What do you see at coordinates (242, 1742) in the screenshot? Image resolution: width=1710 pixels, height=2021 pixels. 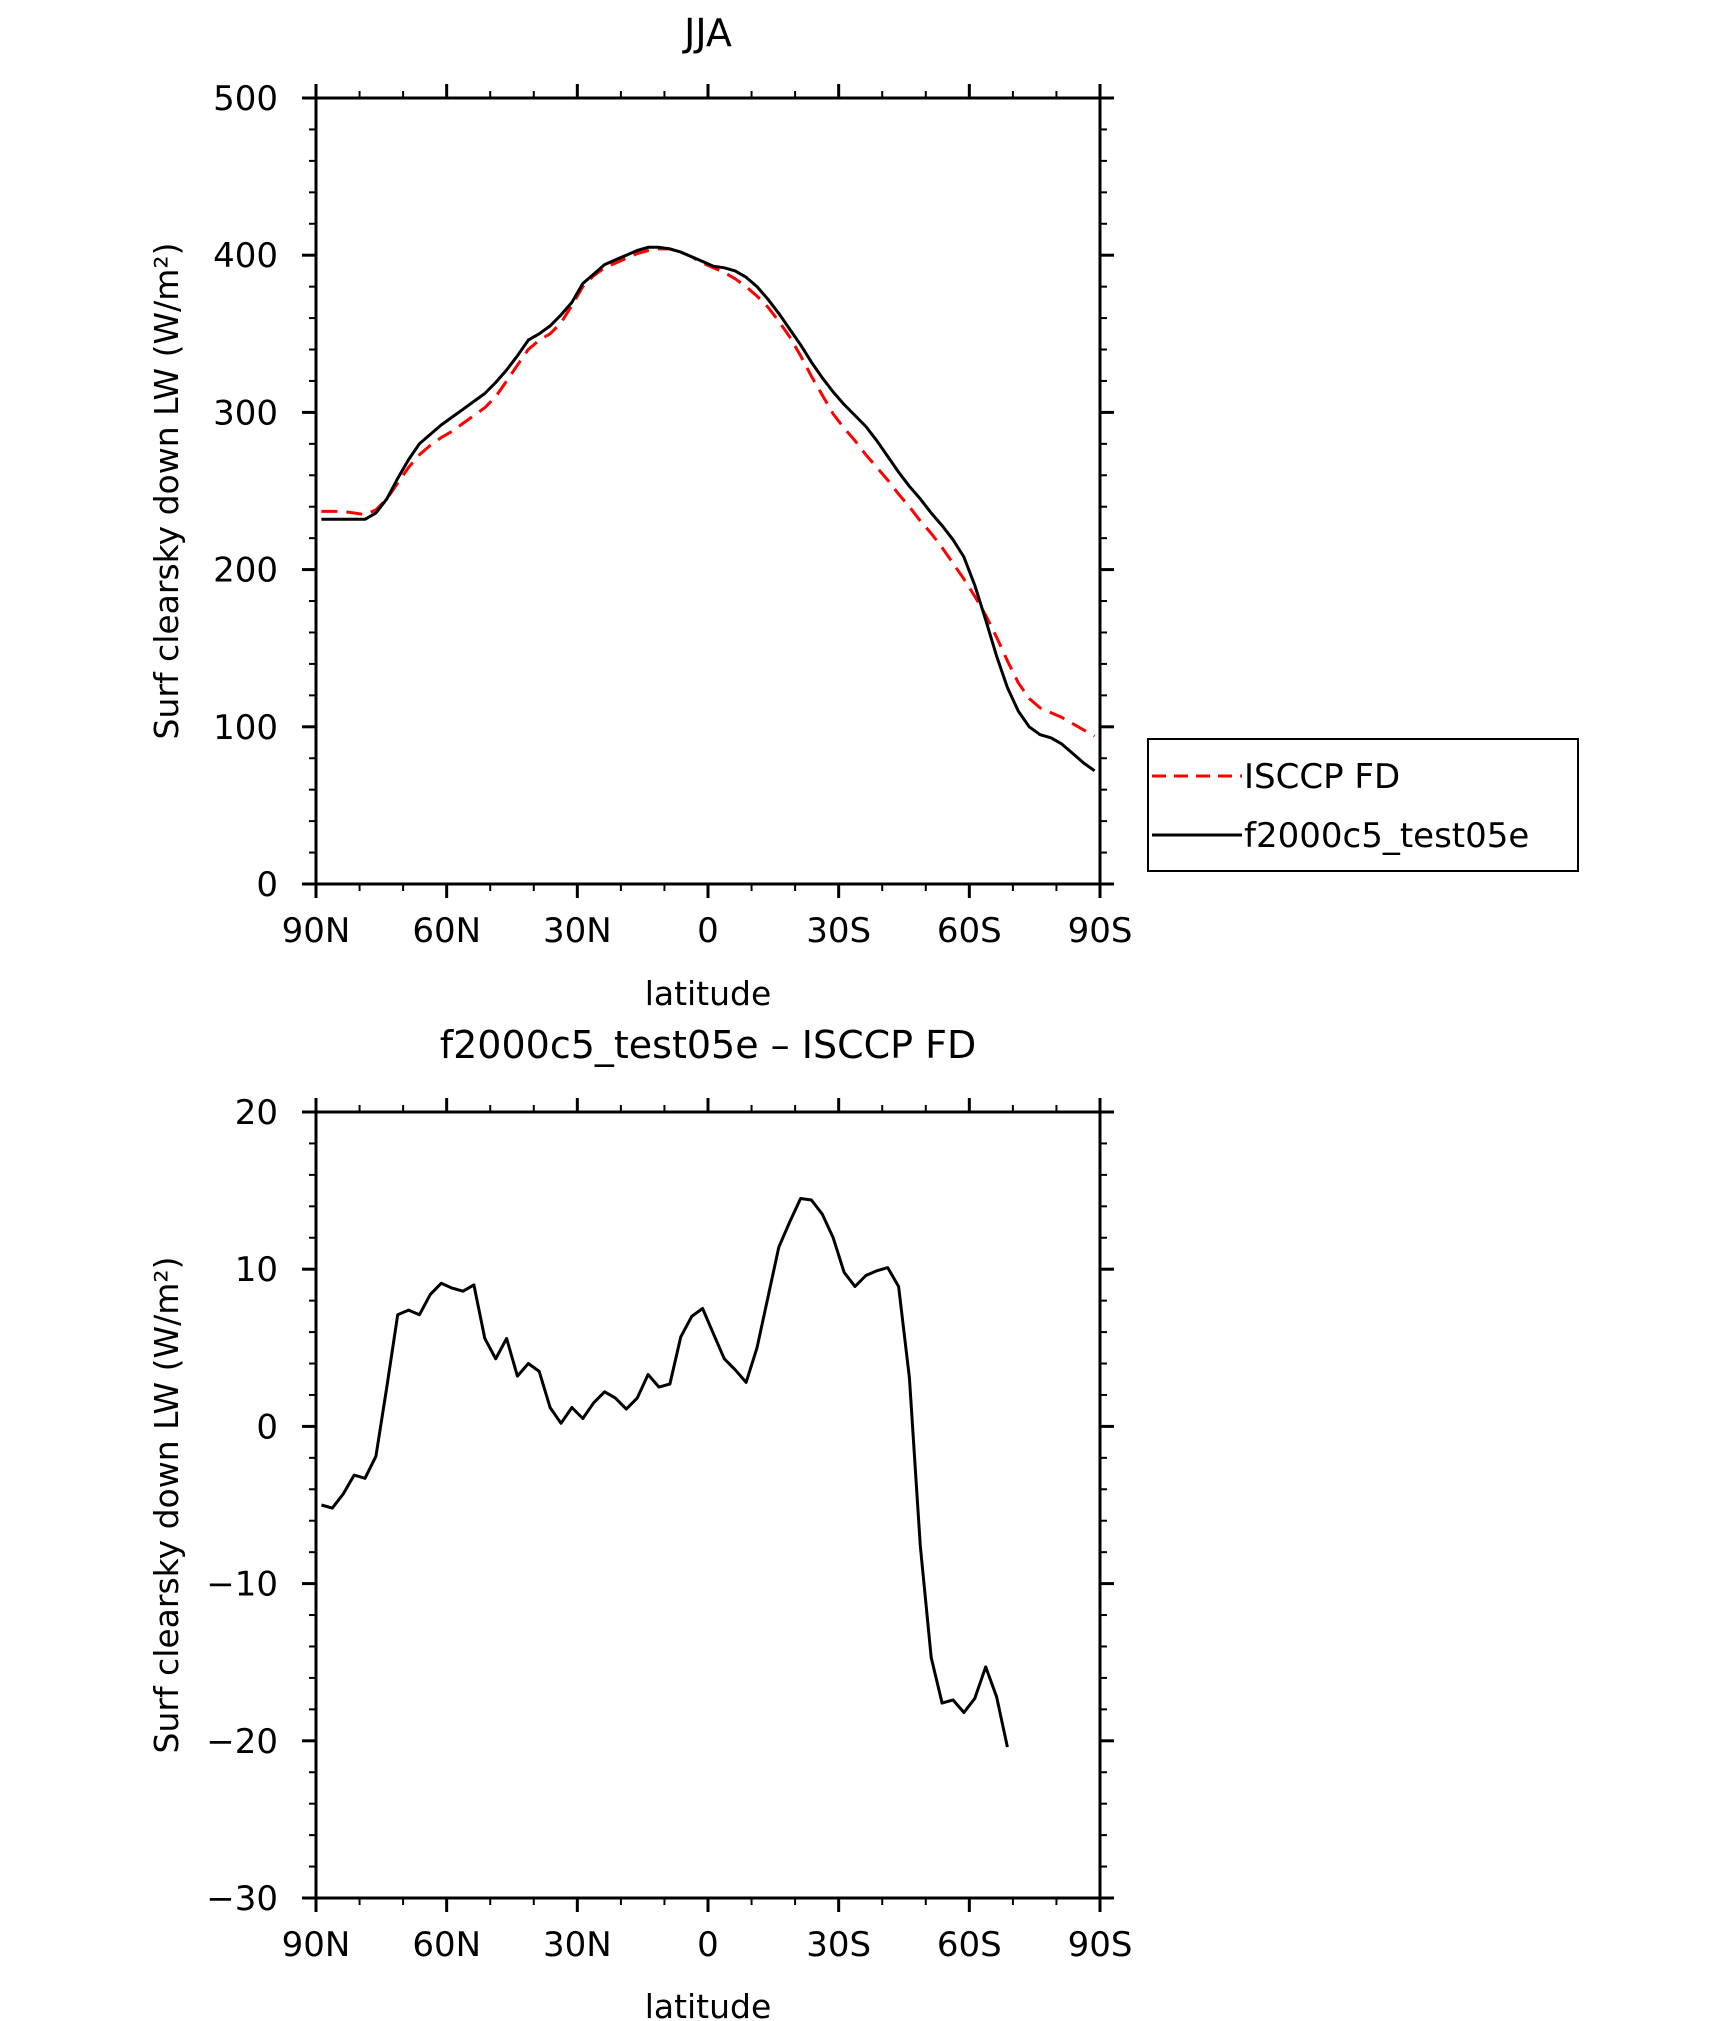 I see `y-tick-label: −20` at bounding box center [242, 1742].